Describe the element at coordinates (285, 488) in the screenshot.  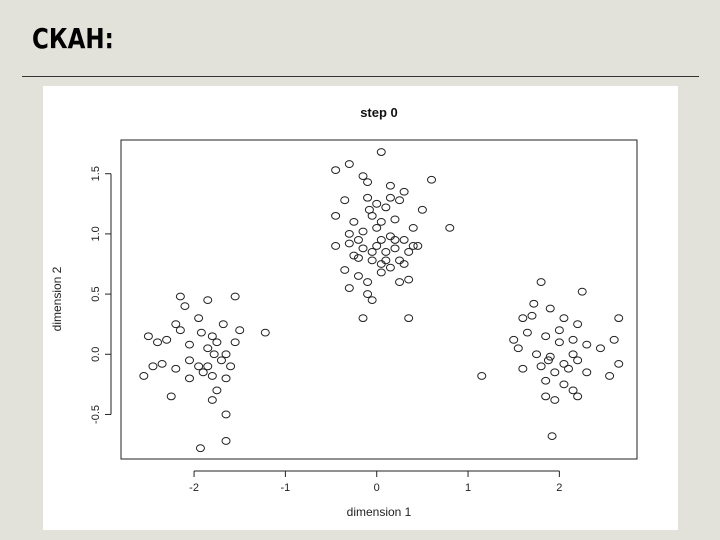
I see `x-tick-label: -1` at that location.